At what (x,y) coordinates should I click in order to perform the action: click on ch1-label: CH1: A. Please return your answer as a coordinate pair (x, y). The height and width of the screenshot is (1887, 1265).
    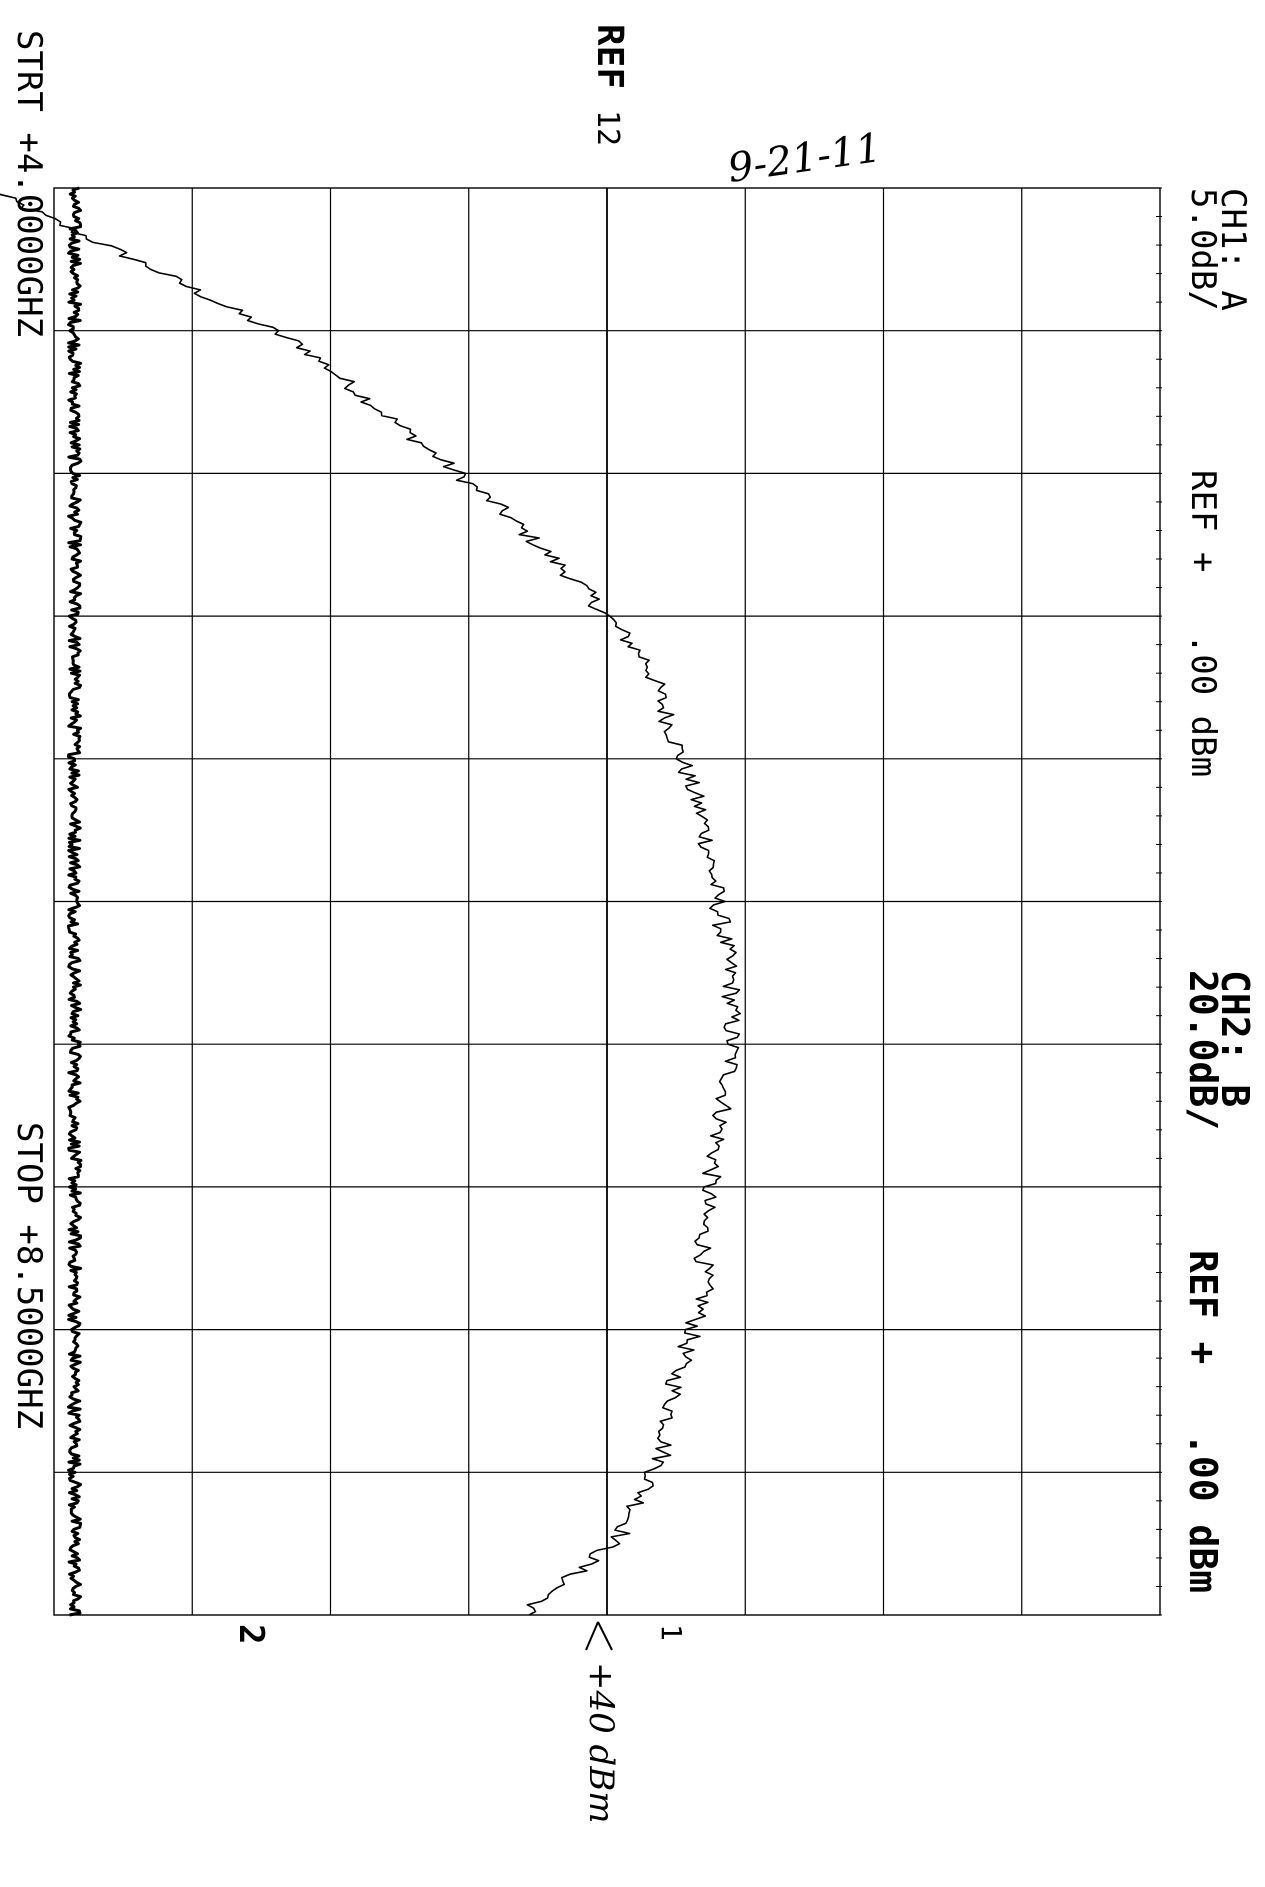
    Looking at the image, I should click on (1233, 249).